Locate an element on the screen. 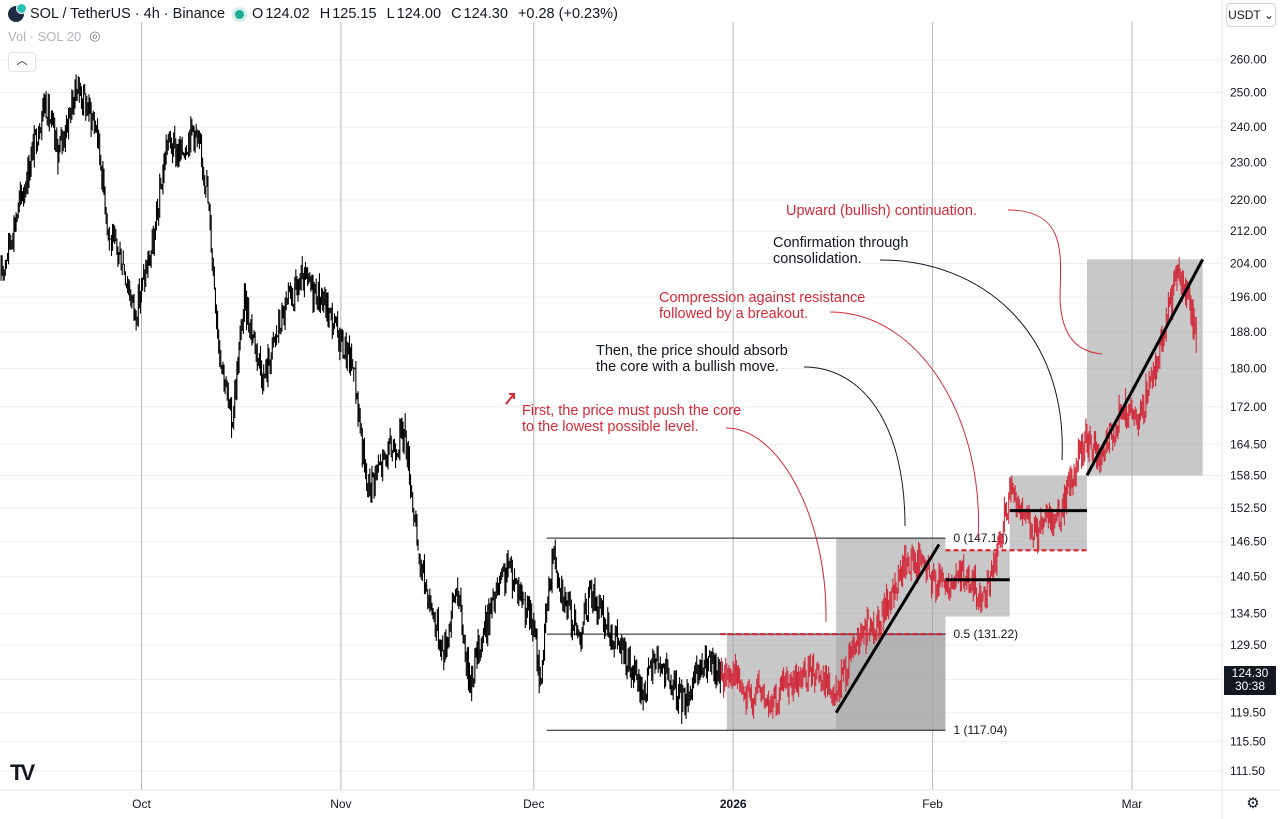  arrow-icon is located at coordinates (510, 399).